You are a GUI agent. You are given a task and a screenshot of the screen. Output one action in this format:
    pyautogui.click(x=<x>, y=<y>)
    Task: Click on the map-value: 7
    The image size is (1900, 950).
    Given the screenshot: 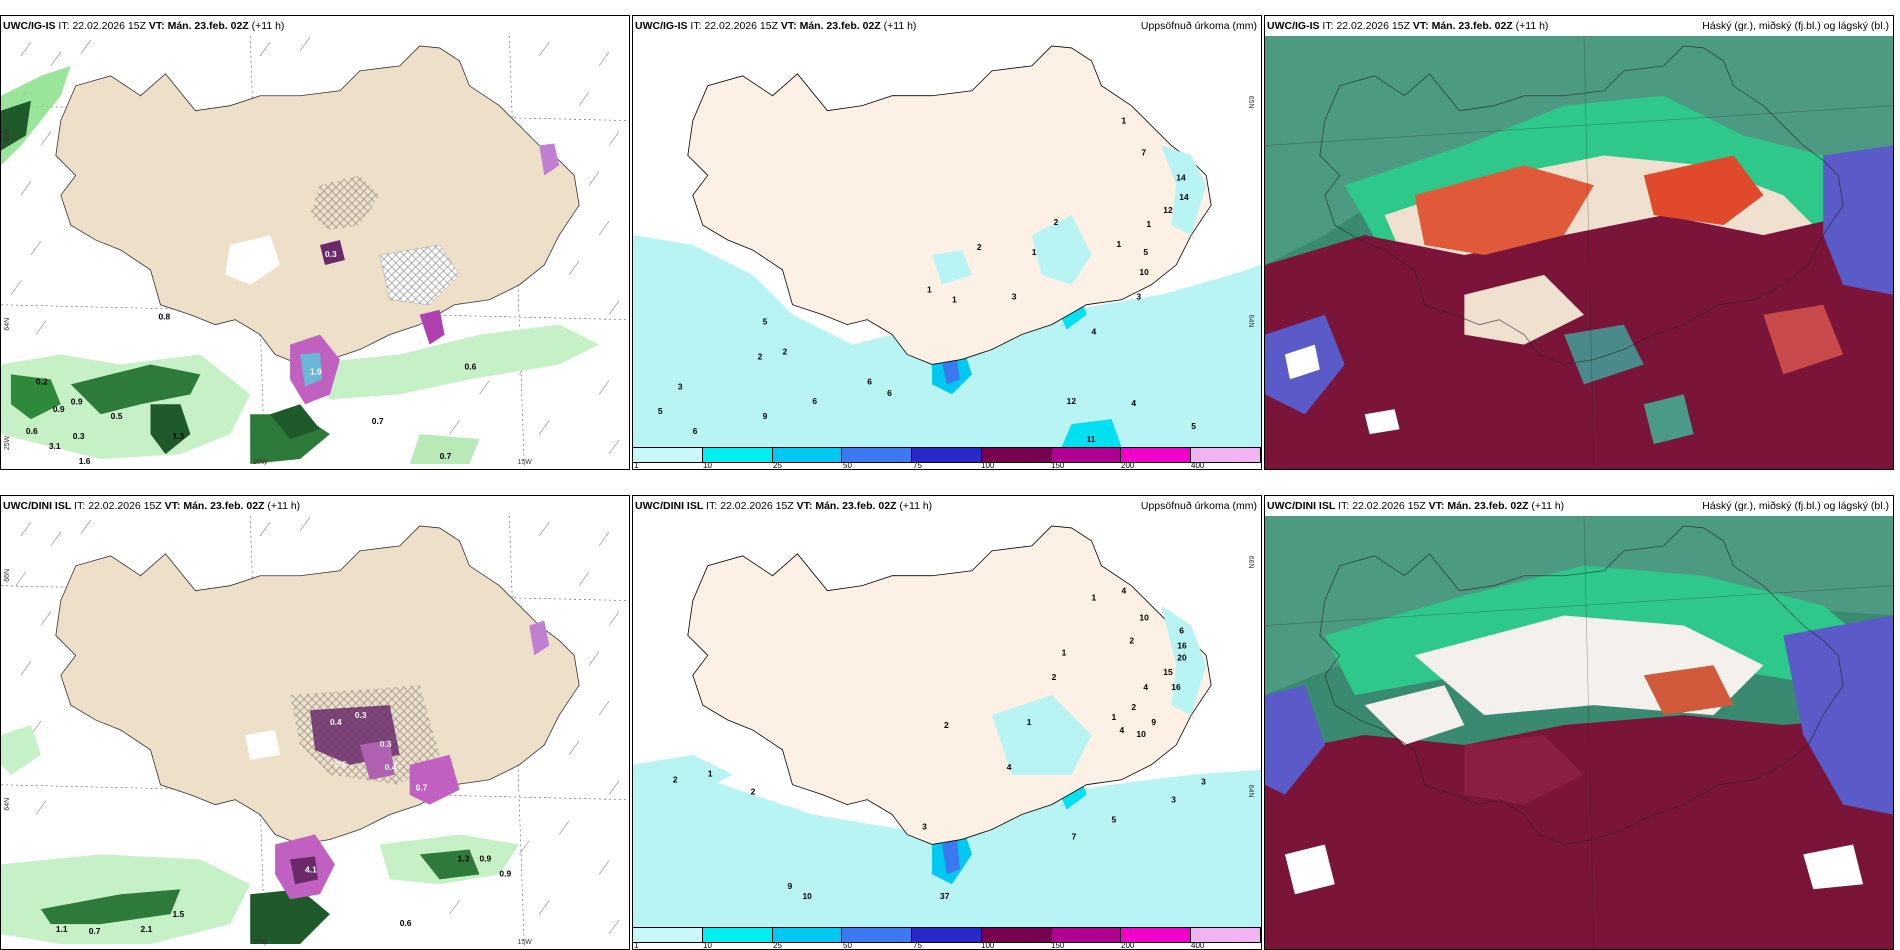 What is the action you would take?
    pyautogui.click(x=1074, y=836)
    